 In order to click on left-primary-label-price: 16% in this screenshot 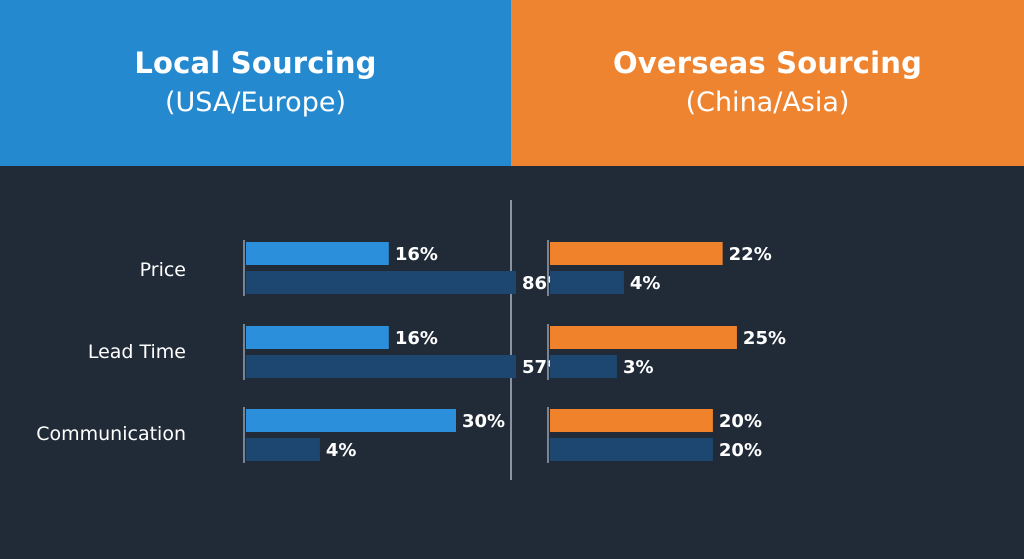, I will do `click(416, 254)`.